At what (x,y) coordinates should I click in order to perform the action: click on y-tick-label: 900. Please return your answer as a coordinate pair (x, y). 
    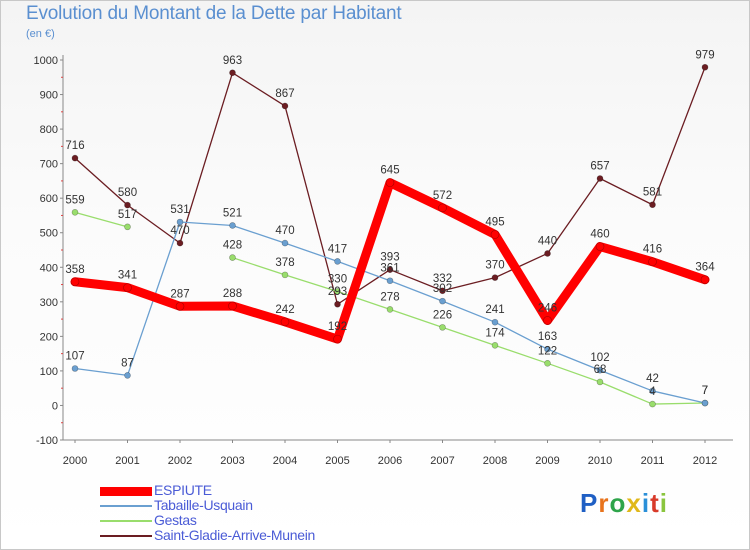
    Looking at the image, I should click on (49, 96).